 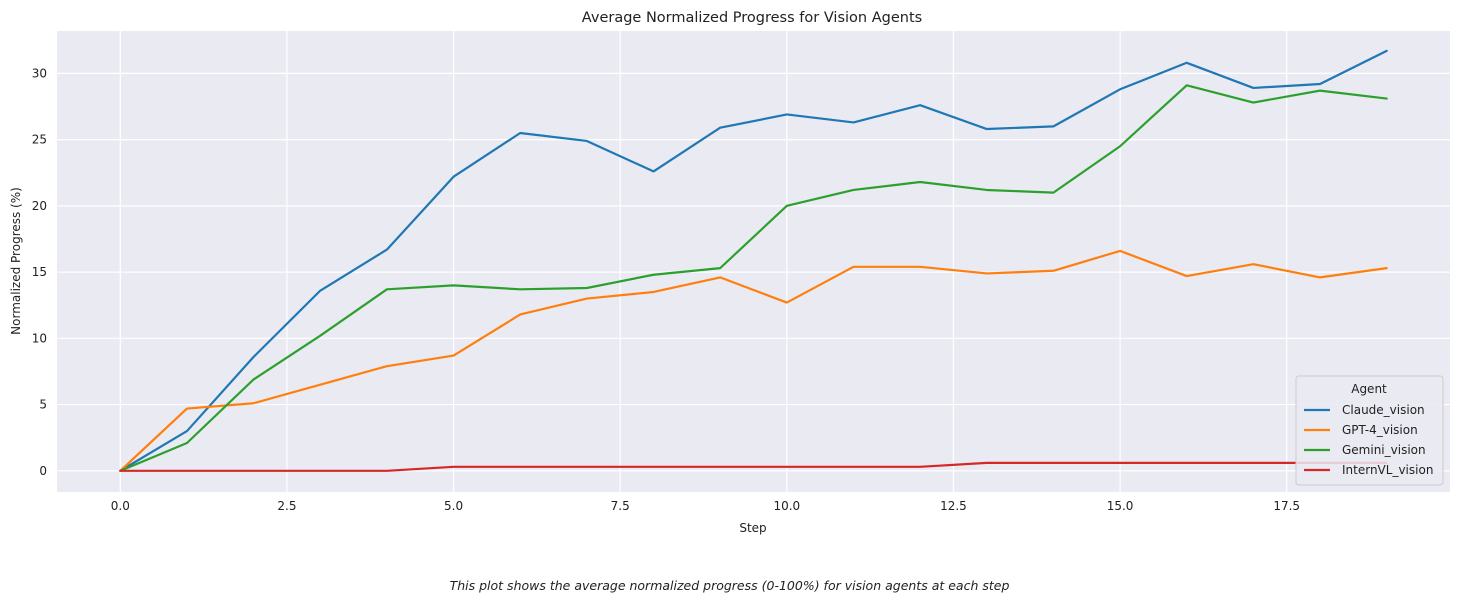 What do you see at coordinates (1120, 506) in the screenshot?
I see `x-tick-label: 15.0` at bounding box center [1120, 506].